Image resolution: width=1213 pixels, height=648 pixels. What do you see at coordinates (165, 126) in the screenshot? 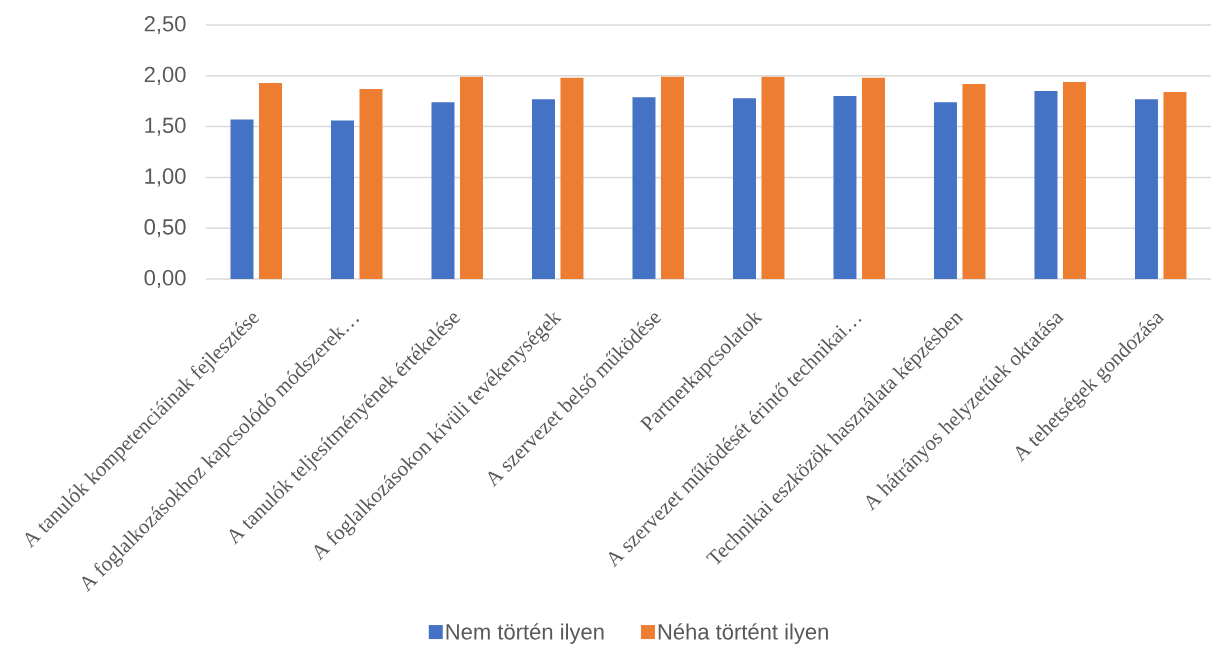
I see `y-tick-label: 1,50` at bounding box center [165, 126].